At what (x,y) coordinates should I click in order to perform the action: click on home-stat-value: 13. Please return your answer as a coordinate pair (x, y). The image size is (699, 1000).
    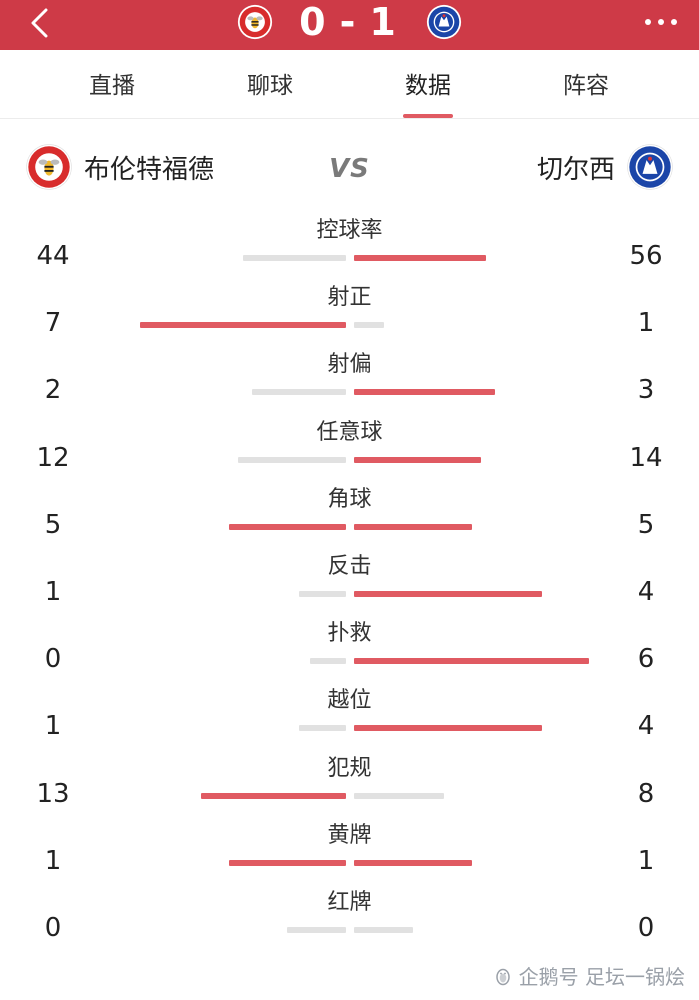
    Looking at the image, I should click on (53, 793).